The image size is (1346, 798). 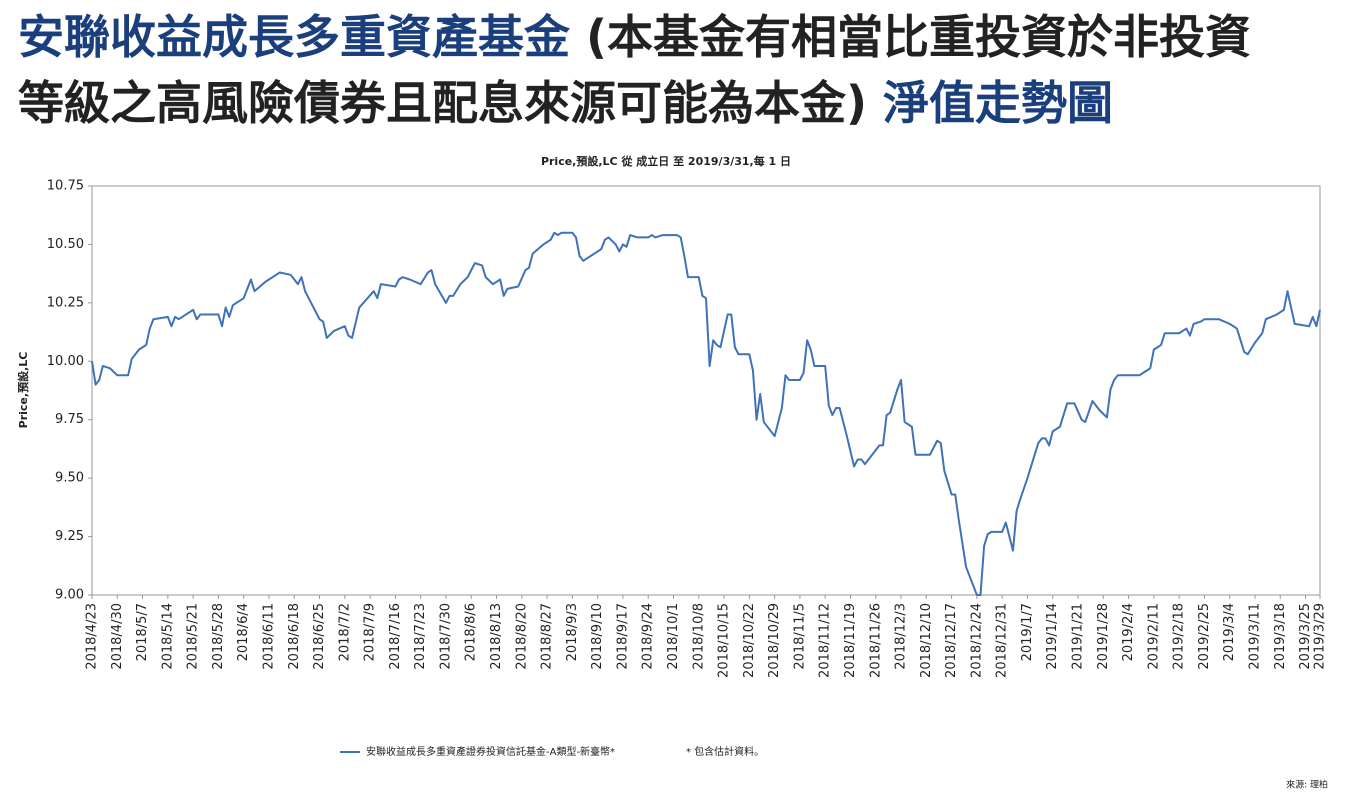 I want to click on x-tick-label: 2019/2/25, so click(x=1204, y=636).